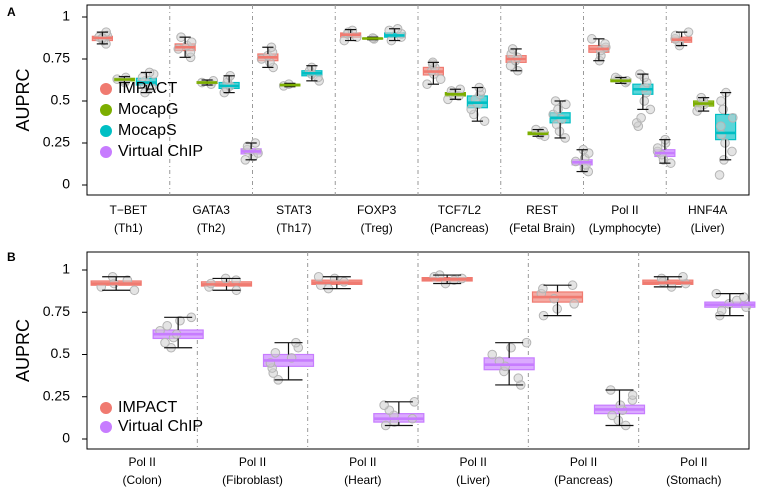 The image size is (757, 491). Describe the element at coordinates (141, 480) in the screenshot. I see `category-sublabel: (Colon)` at that location.